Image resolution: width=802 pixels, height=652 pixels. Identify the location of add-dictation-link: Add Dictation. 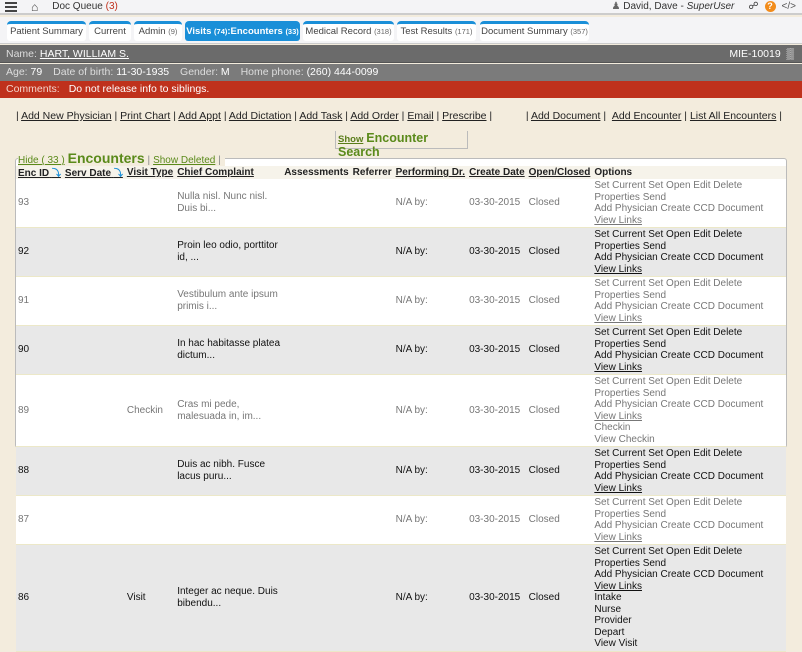
(260, 116).